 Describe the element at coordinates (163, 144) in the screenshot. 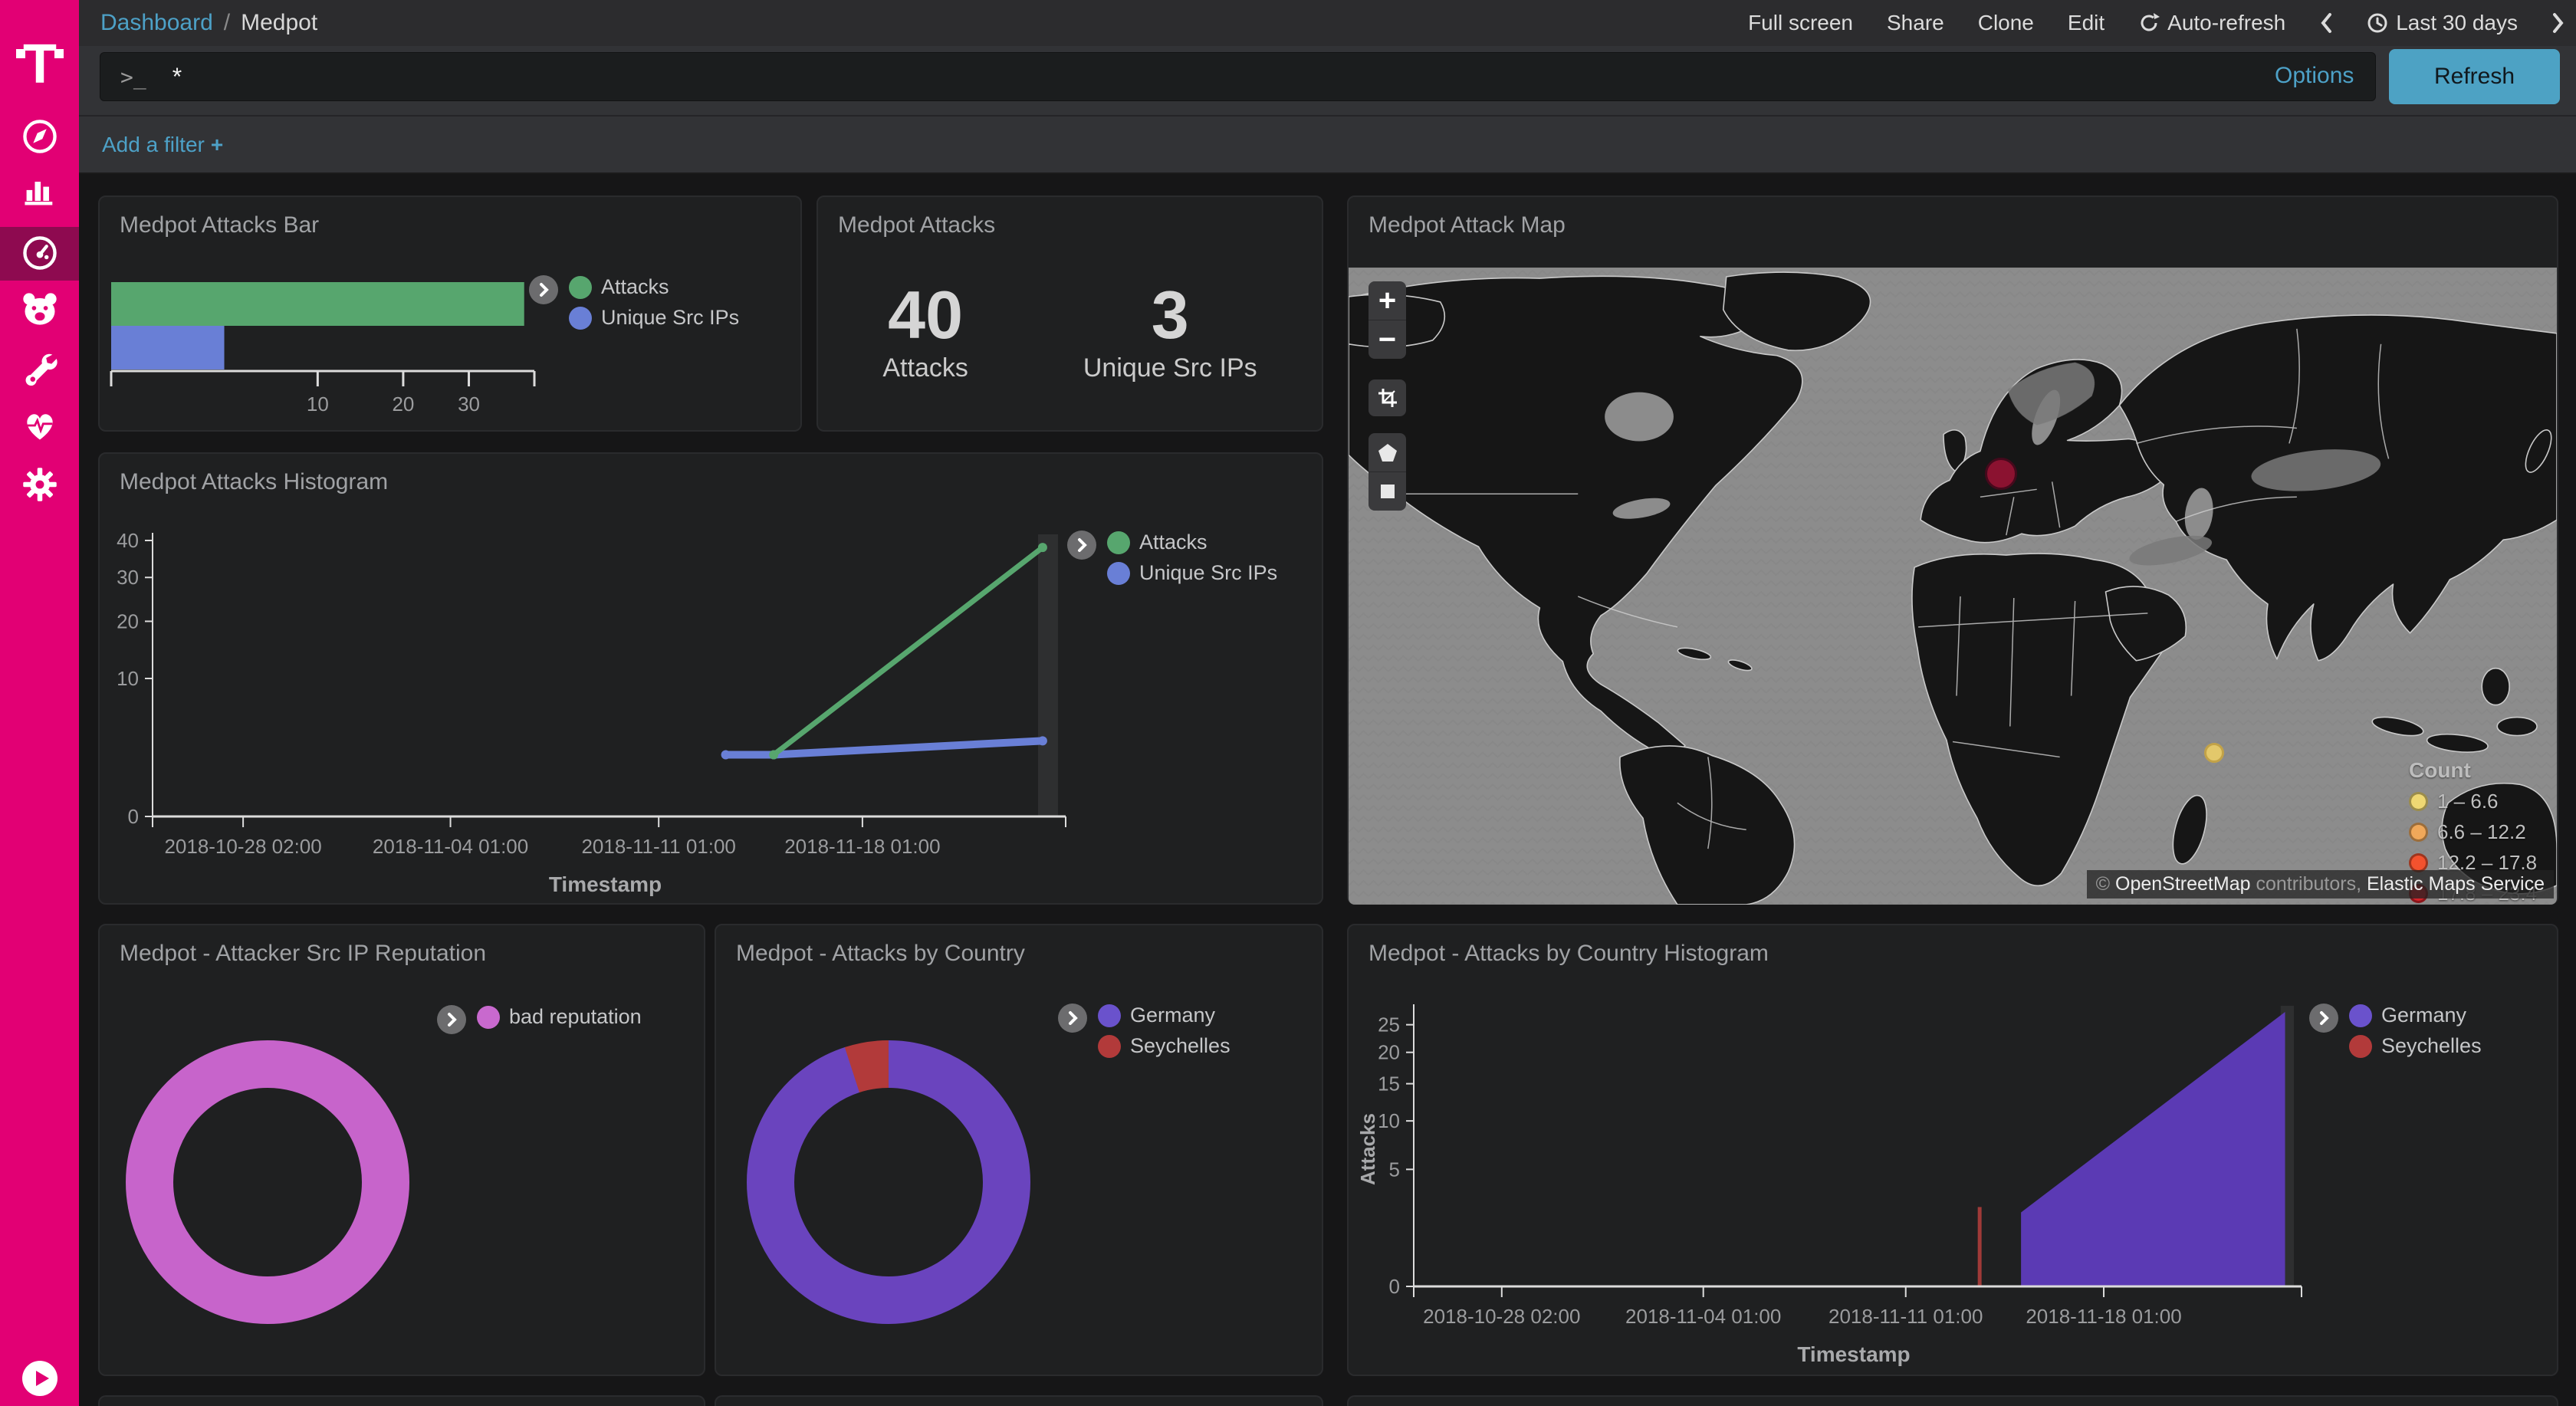

I see `add-filter-link: Add a filter +` at that location.